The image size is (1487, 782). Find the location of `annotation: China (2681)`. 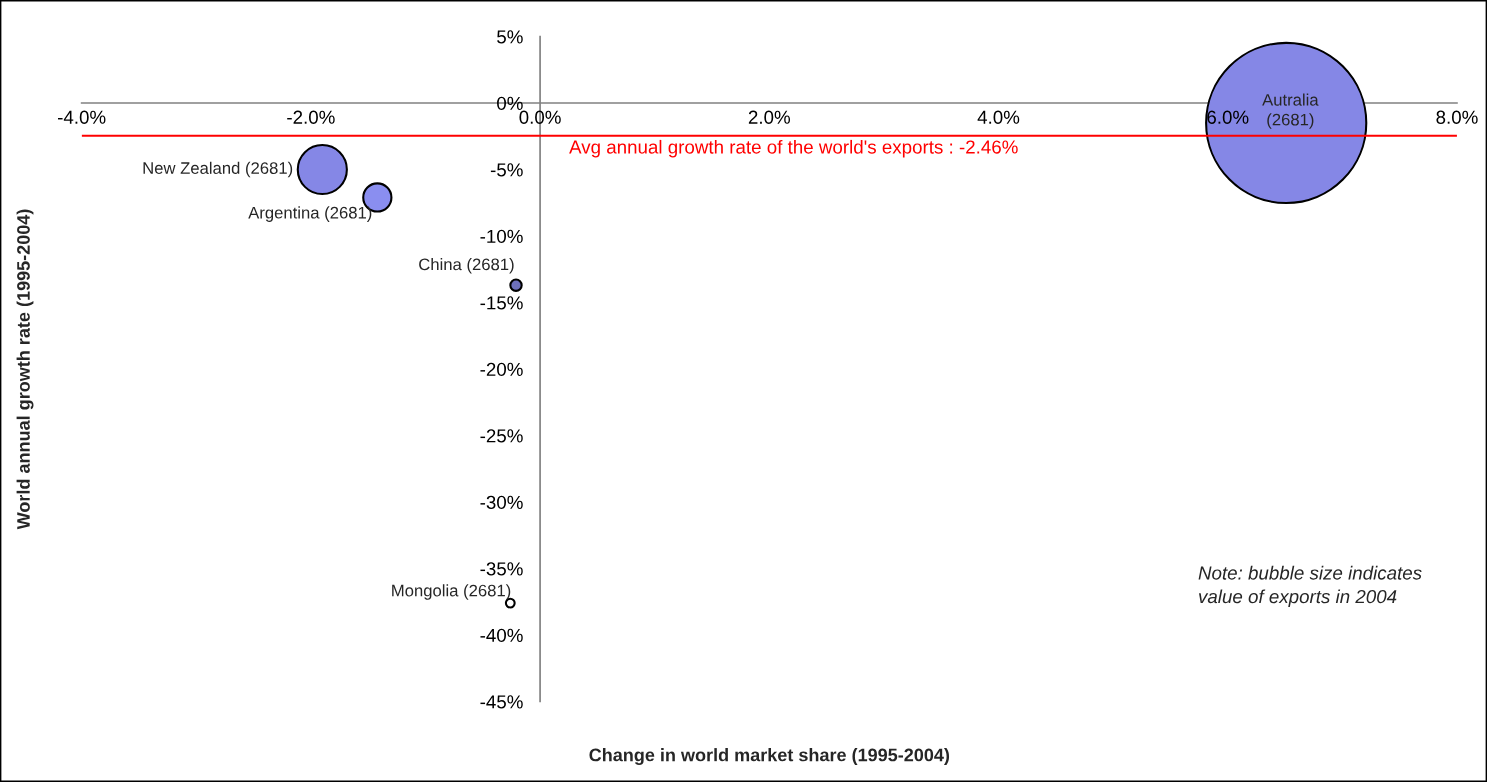

annotation: China (2681) is located at coordinates (466, 266).